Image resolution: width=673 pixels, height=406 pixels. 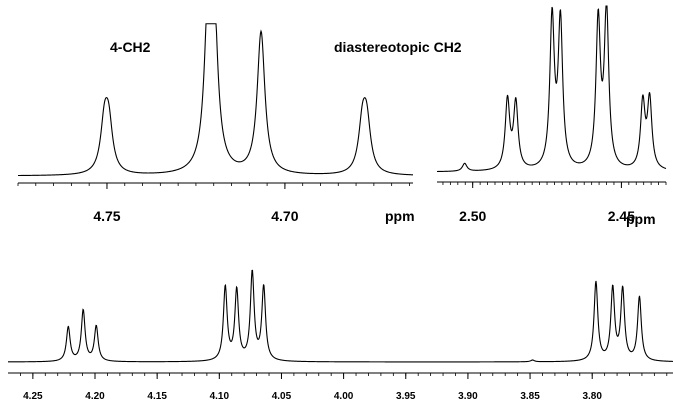 I want to click on panel-title: 4-CH2, so click(x=130, y=47).